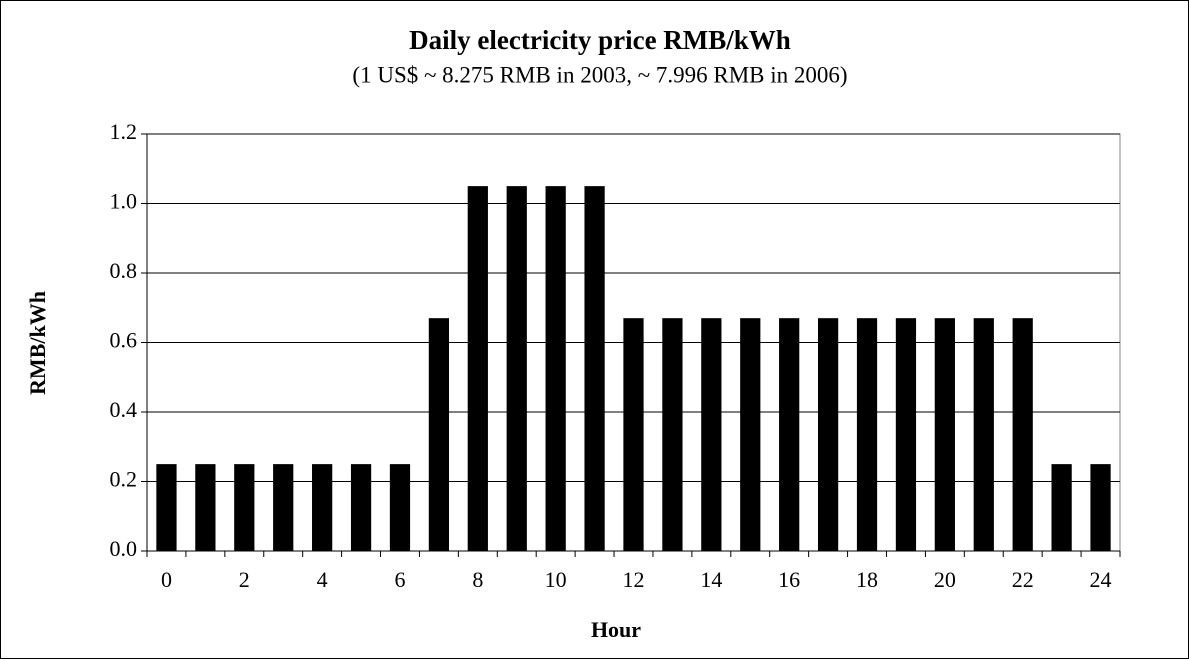 The image size is (1189, 659). Describe the element at coordinates (124, 479) in the screenshot. I see `y-tick-label: 0.2` at that location.